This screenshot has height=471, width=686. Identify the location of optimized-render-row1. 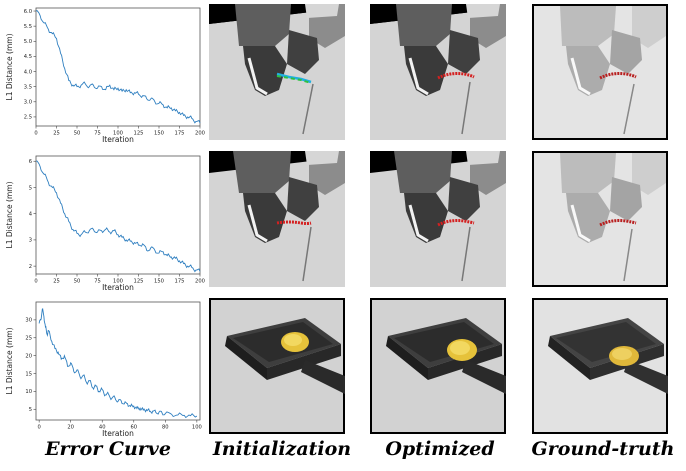
(438, 72).